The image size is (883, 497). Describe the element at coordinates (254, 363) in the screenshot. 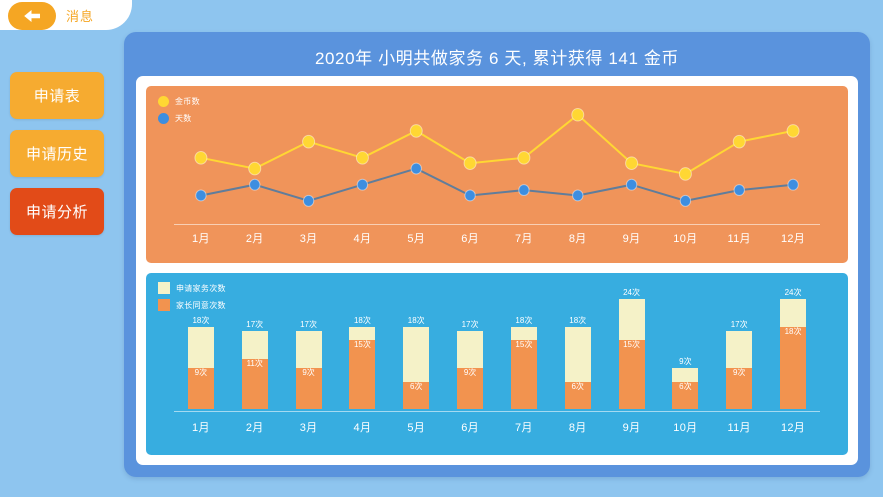

I see `bar-value-label: 11次` at that location.